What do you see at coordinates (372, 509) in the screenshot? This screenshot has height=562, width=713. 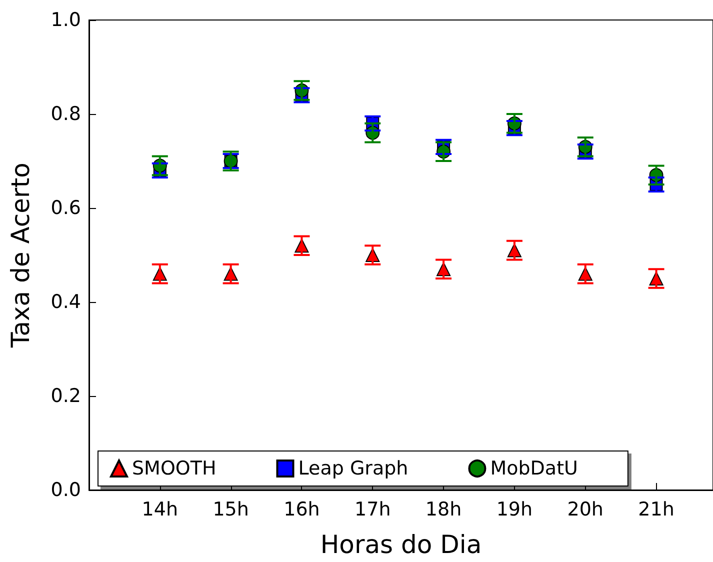 I see `x-tick-label: 17h` at bounding box center [372, 509].